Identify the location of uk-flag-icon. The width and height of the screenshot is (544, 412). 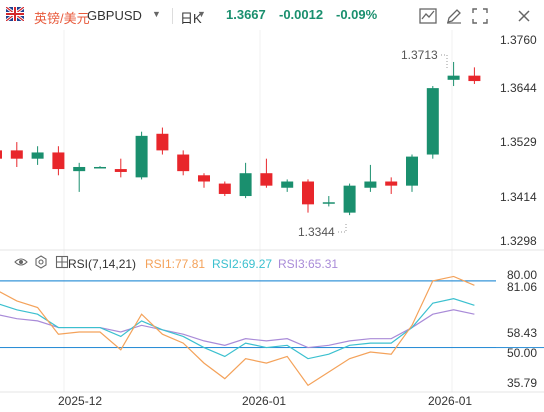
(15, 14).